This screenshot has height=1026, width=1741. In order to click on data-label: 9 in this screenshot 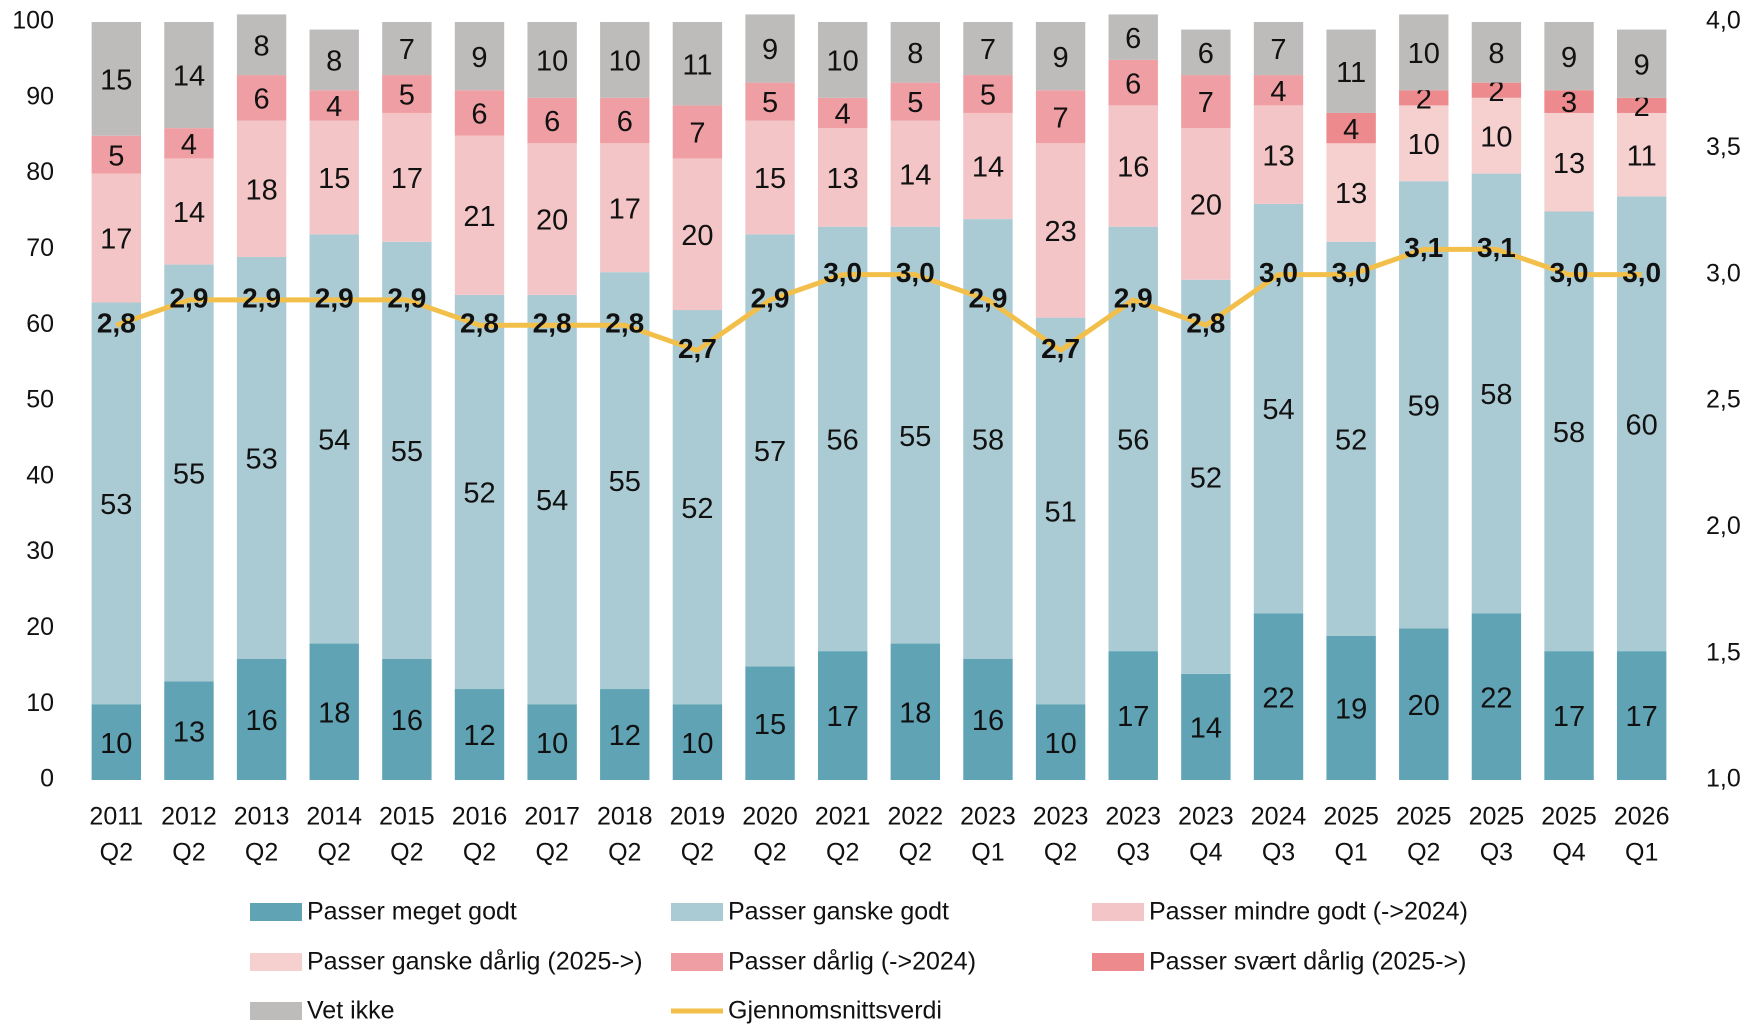, I will do `click(1569, 58)`.